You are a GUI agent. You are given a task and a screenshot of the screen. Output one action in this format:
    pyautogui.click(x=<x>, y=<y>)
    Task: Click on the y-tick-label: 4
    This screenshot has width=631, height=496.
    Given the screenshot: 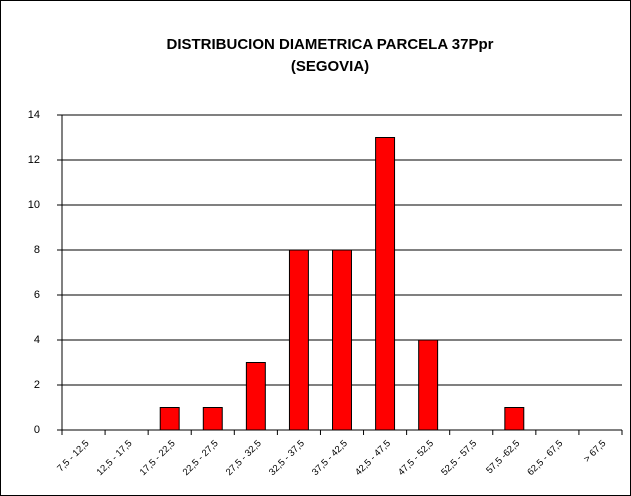 What is the action you would take?
    pyautogui.click(x=37, y=340)
    